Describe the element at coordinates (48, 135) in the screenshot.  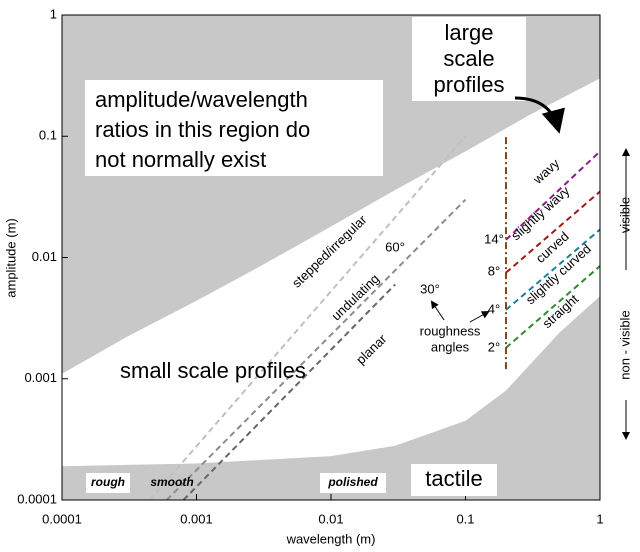
I see `y-tick-label: 0.1` at that location.